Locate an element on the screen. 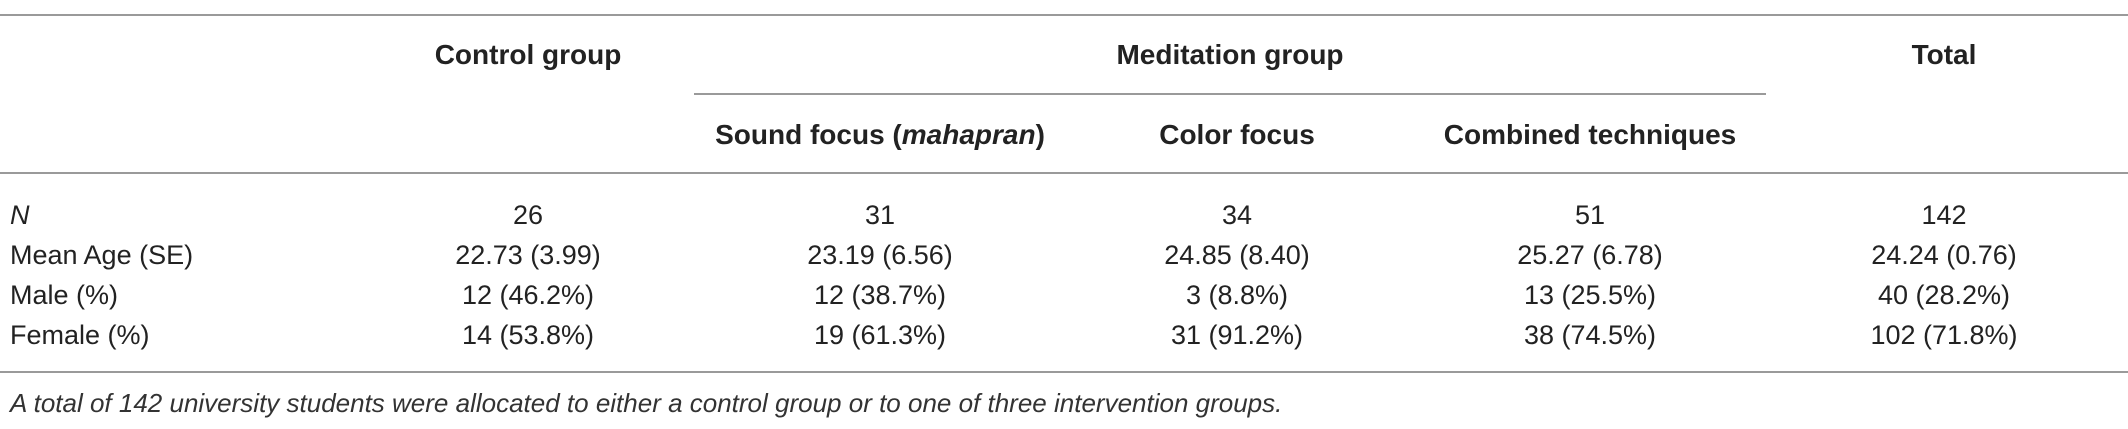 The width and height of the screenshot is (2128, 429). cell-age-color: 24.85 (8.40) is located at coordinates (1237, 255).